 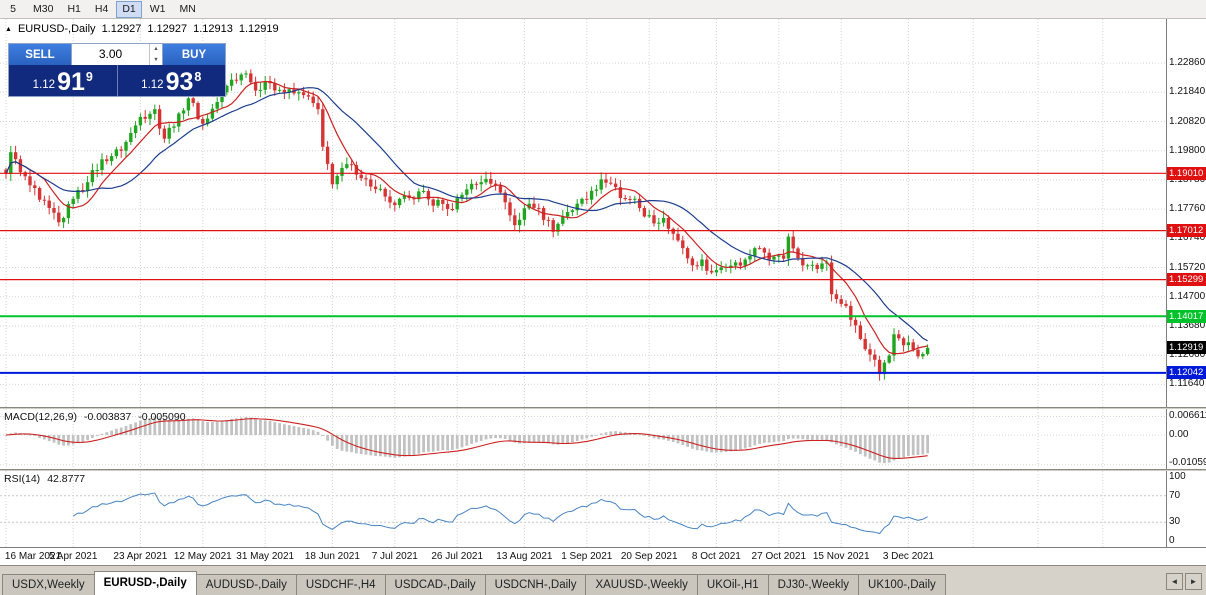 What do you see at coordinates (156, 49) in the screenshot?
I see `volume-increase-icon: ▲` at bounding box center [156, 49].